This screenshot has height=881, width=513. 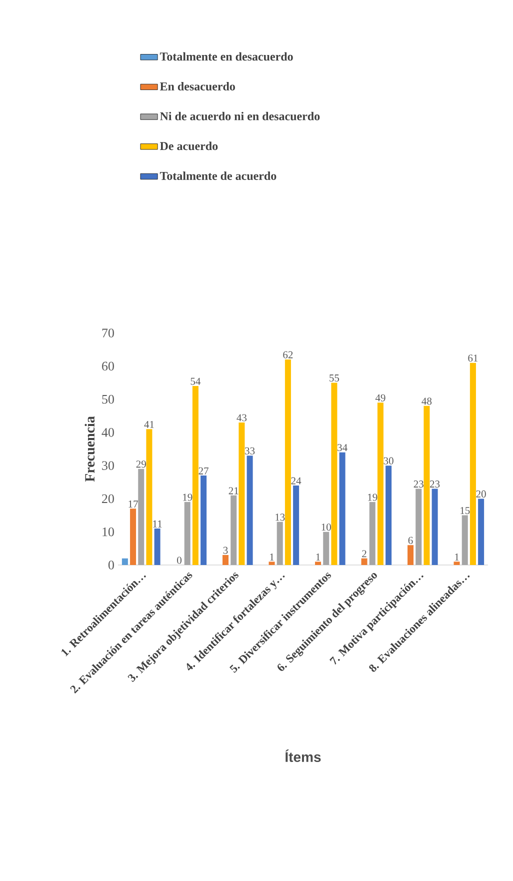 What do you see at coordinates (288, 354) in the screenshot?
I see `data-label: 62` at bounding box center [288, 354].